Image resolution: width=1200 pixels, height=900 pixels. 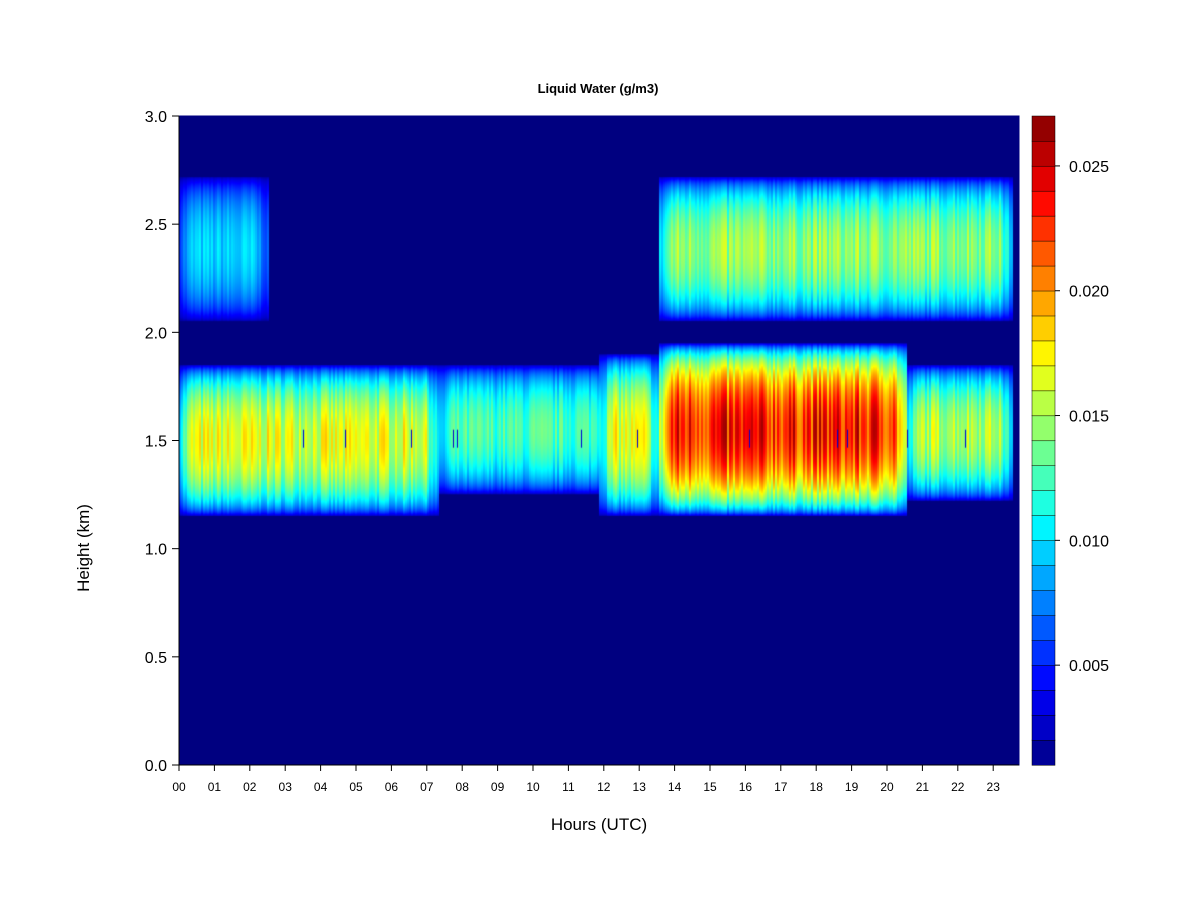 What do you see at coordinates (852, 787) in the screenshot?
I see `x-tick-label: 19` at bounding box center [852, 787].